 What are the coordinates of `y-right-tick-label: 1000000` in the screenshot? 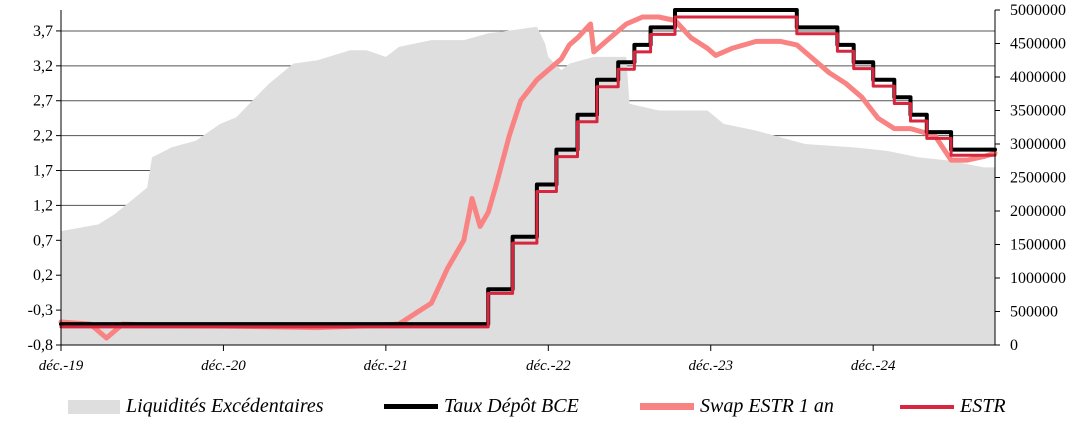 It's located at (1038, 278).